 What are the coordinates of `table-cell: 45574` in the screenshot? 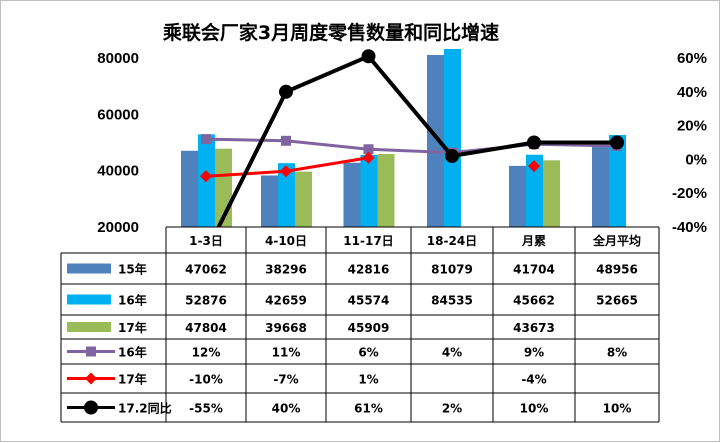 It's located at (369, 301).